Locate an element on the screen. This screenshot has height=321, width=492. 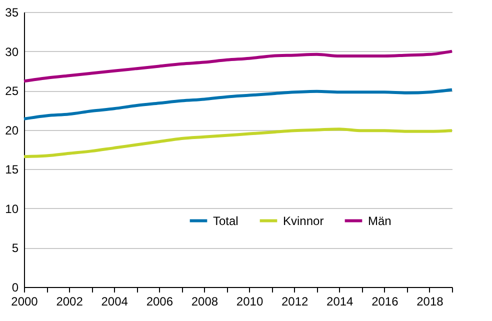
x-tick-label: 2008 is located at coordinates (204, 301).